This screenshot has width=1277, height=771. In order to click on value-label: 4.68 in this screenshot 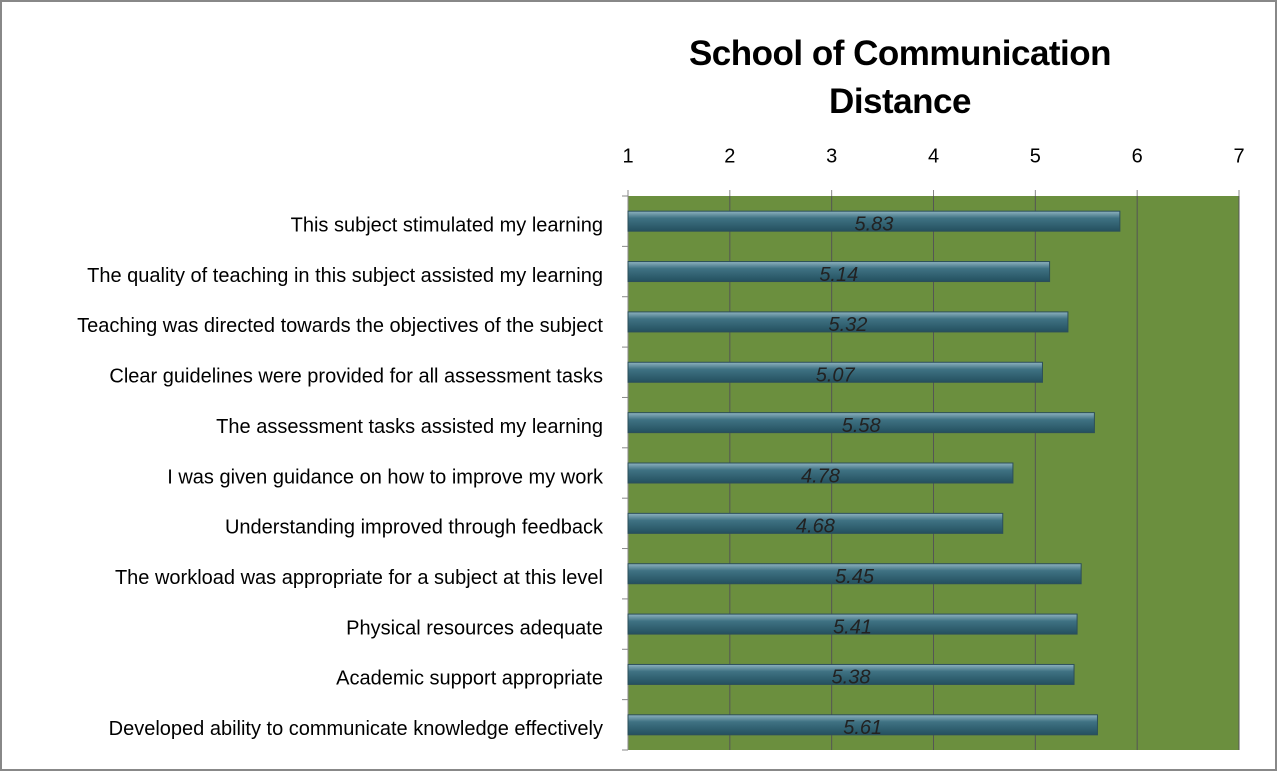, I will do `click(815, 527)`.